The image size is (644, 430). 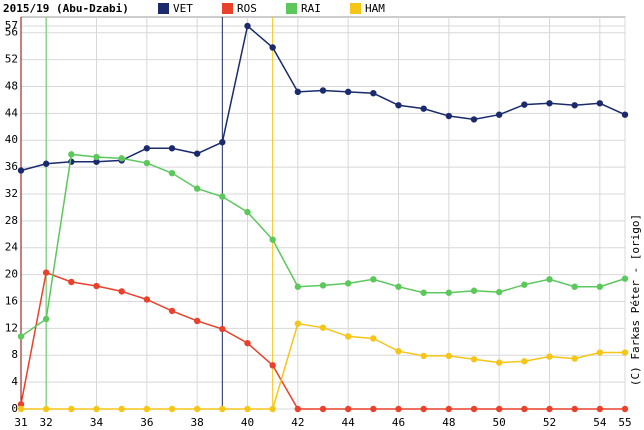 I want to click on x-tick-label: 40, so click(x=247, y=422).